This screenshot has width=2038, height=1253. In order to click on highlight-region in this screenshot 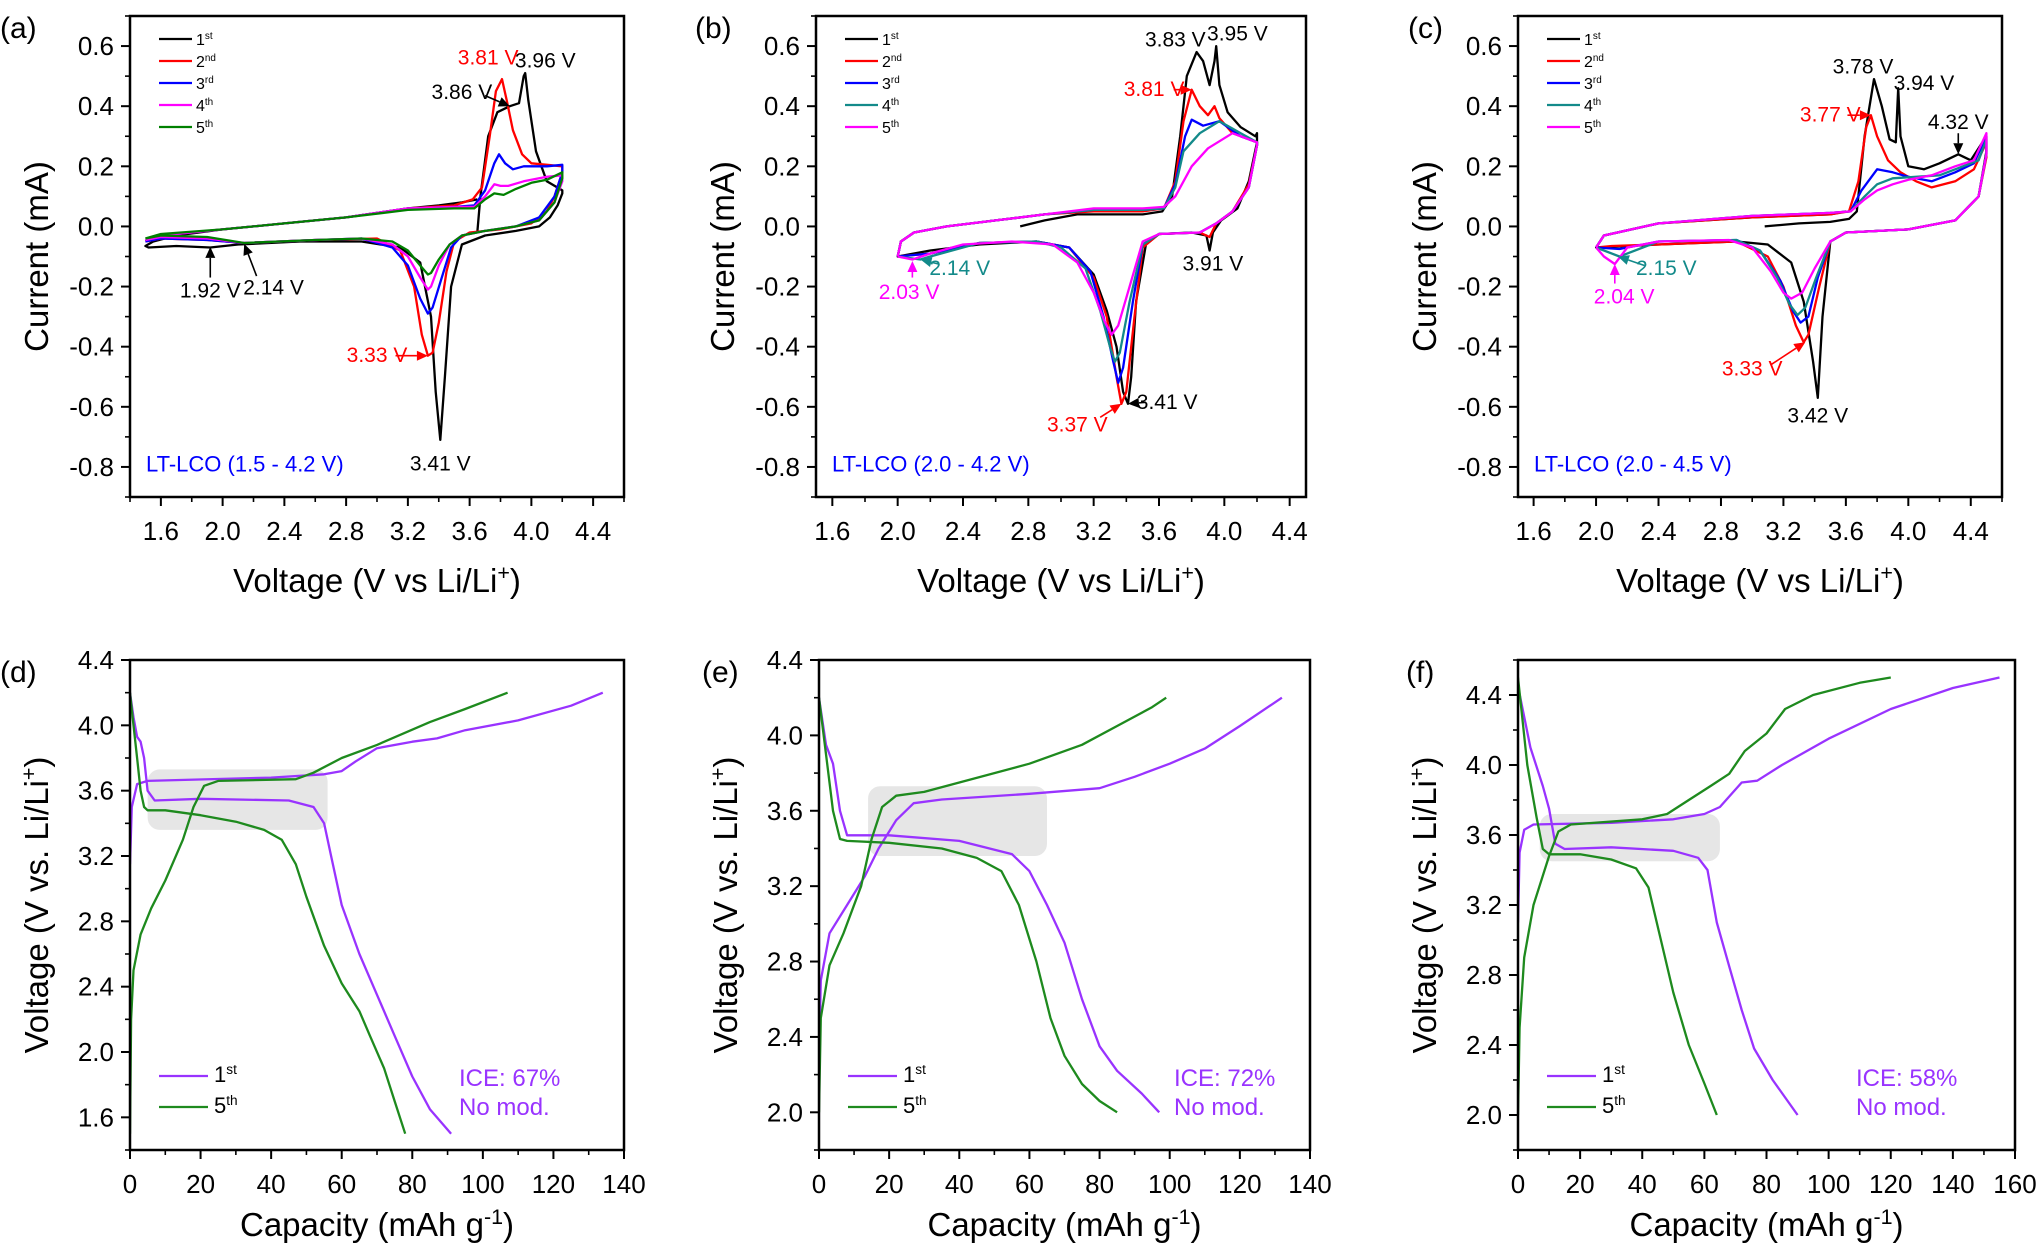, I will do `click(1629, 838)`.